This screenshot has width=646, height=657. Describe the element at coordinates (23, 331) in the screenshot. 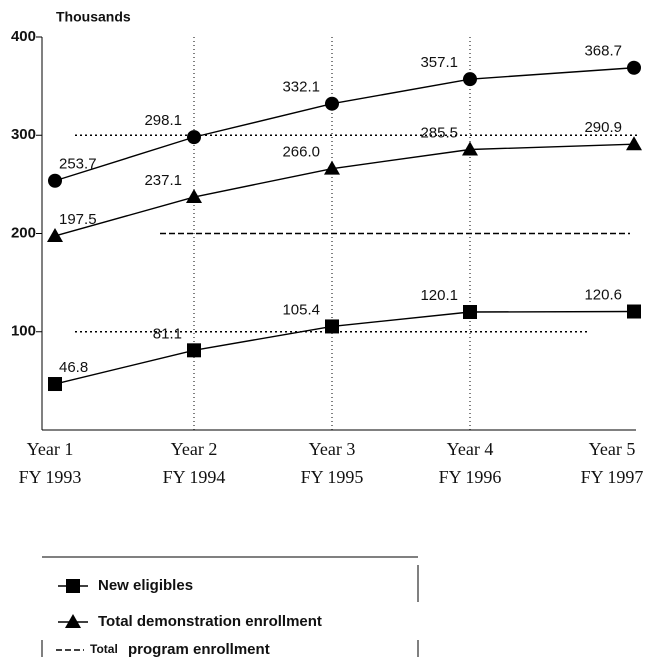

I see `y-tick-label: 100` at that location.